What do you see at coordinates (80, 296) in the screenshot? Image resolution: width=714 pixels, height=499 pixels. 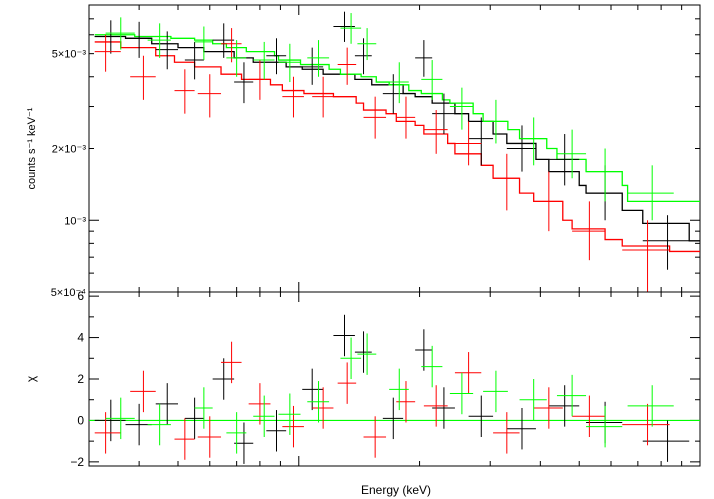 I see `y-tick-label: 6` at bounding box center [80, 296].